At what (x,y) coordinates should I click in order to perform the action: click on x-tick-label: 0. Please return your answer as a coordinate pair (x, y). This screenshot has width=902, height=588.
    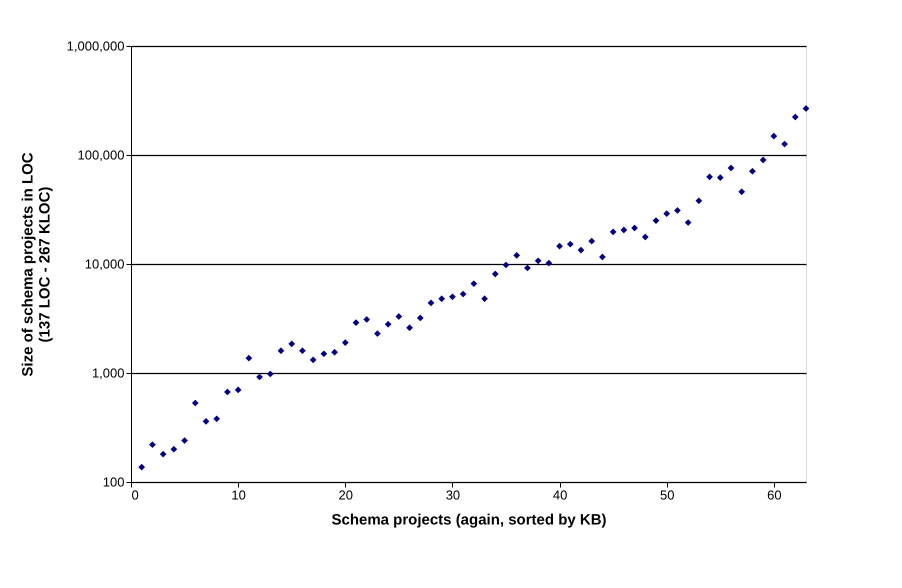
    Looking at the image, I should click on (135, 495).